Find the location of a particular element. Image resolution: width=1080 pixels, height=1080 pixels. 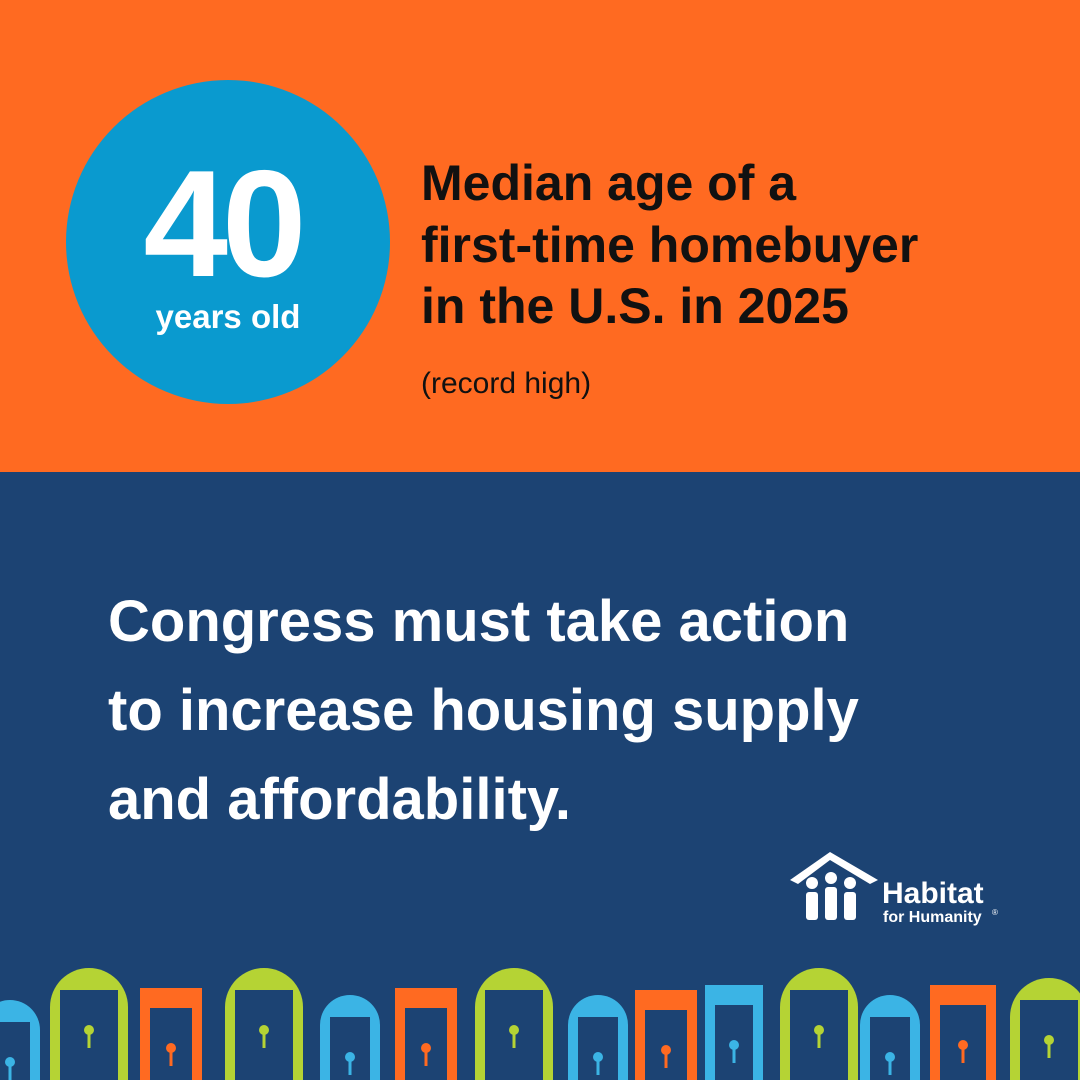

headline-line: Median age of a is located at coordinates (609, 183).